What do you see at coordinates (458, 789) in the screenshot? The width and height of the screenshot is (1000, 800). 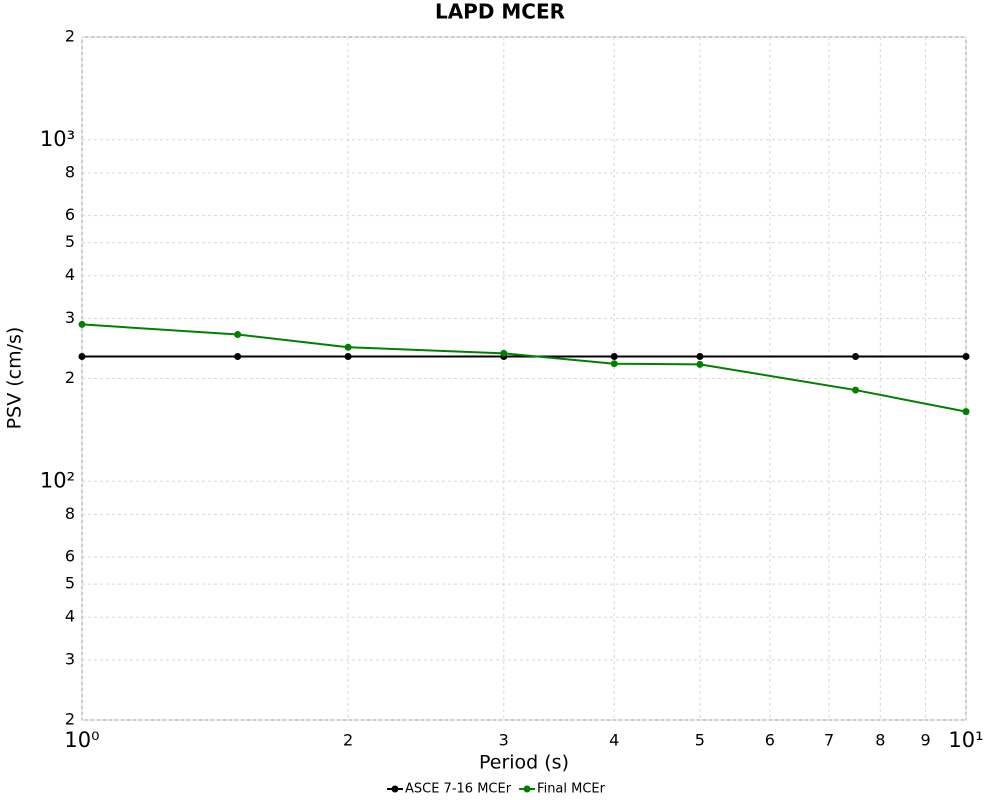 I see `legend-label: ASCE 7-16 MCEr` at bounding box center [458, 789].